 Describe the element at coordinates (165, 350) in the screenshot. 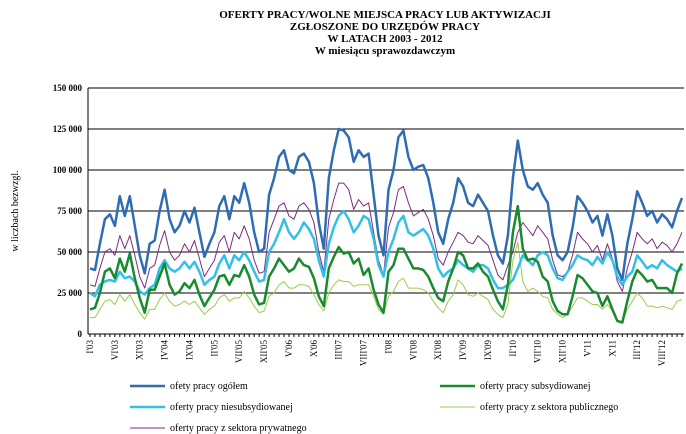

I see `x-tick-label: IV'04` at that location.